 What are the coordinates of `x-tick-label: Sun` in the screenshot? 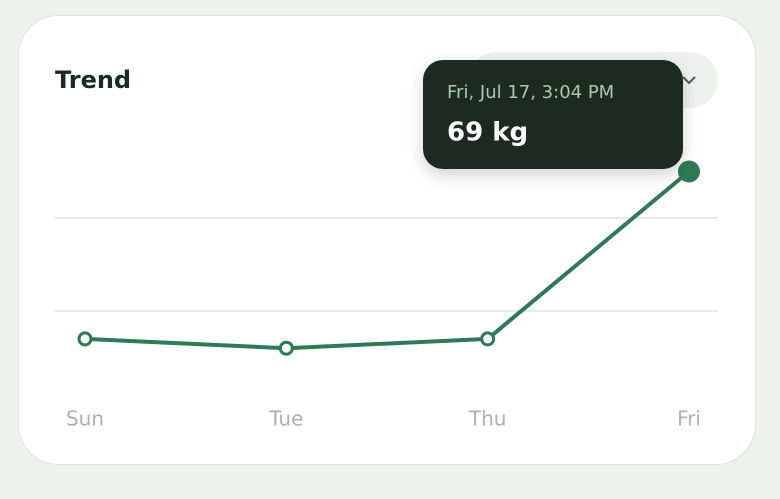 It's located at (85, 419).